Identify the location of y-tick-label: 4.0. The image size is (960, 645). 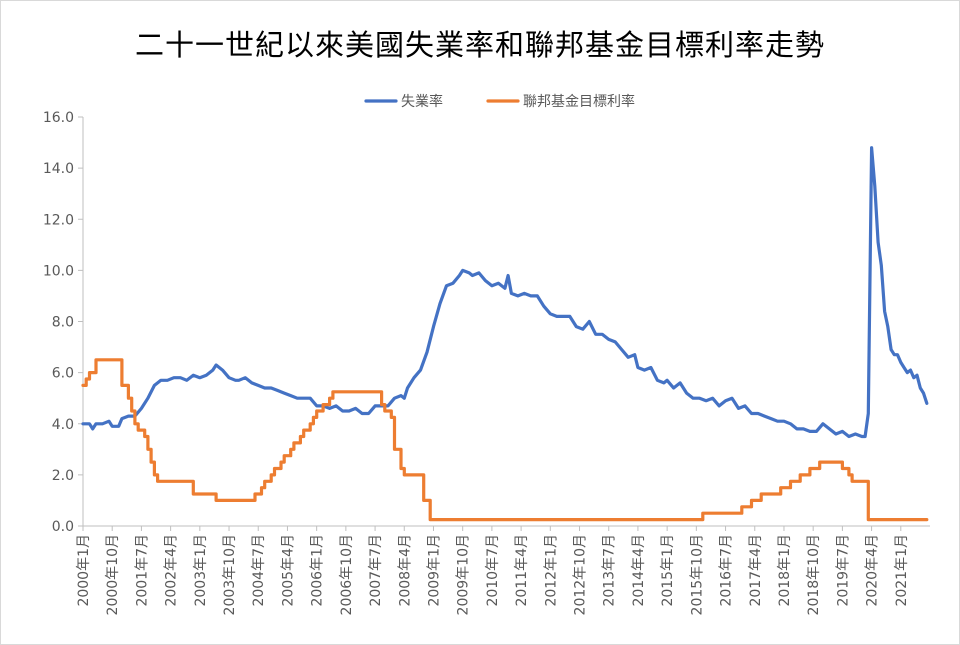
(63, 425).